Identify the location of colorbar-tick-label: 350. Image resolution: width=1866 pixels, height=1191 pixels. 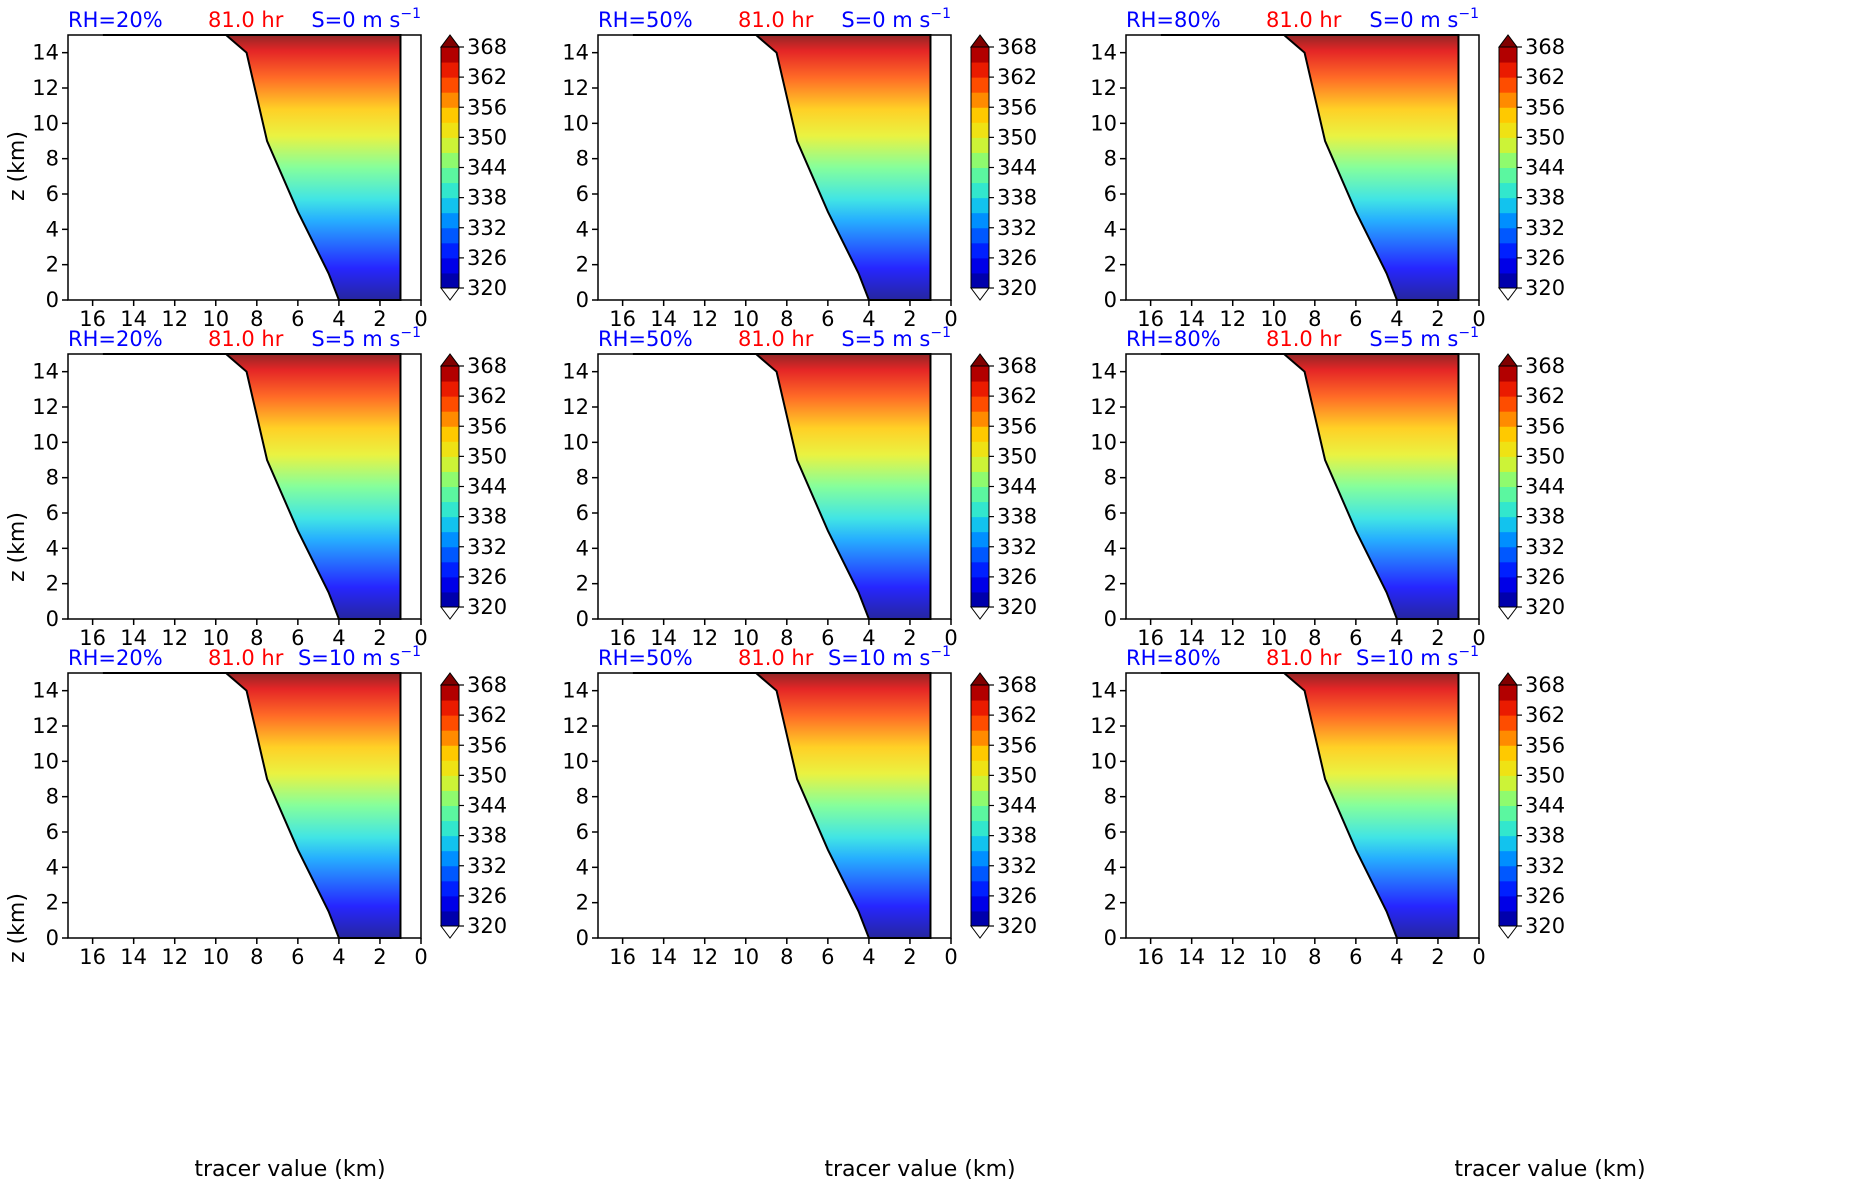
(1017, 456).